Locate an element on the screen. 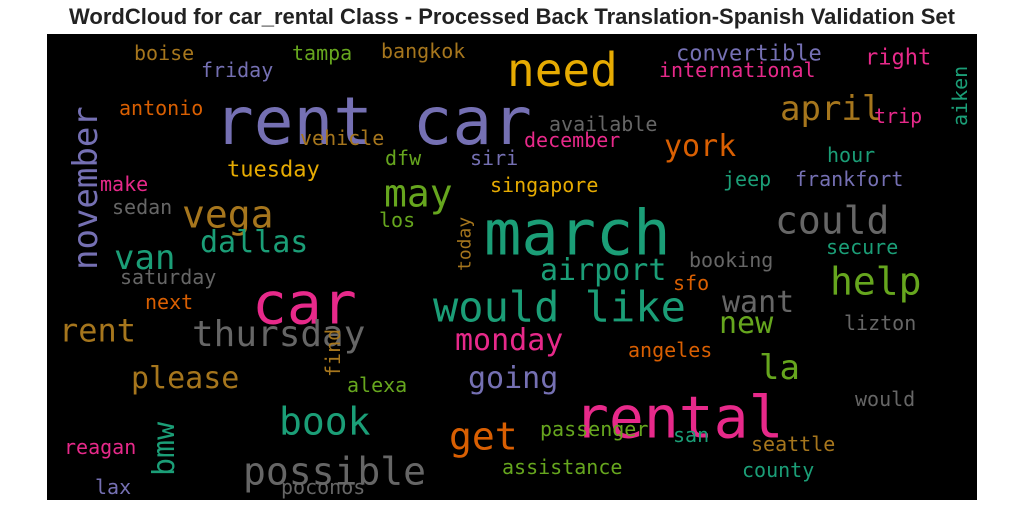  word-sfo: sfo is located at coordinates (691, 283).